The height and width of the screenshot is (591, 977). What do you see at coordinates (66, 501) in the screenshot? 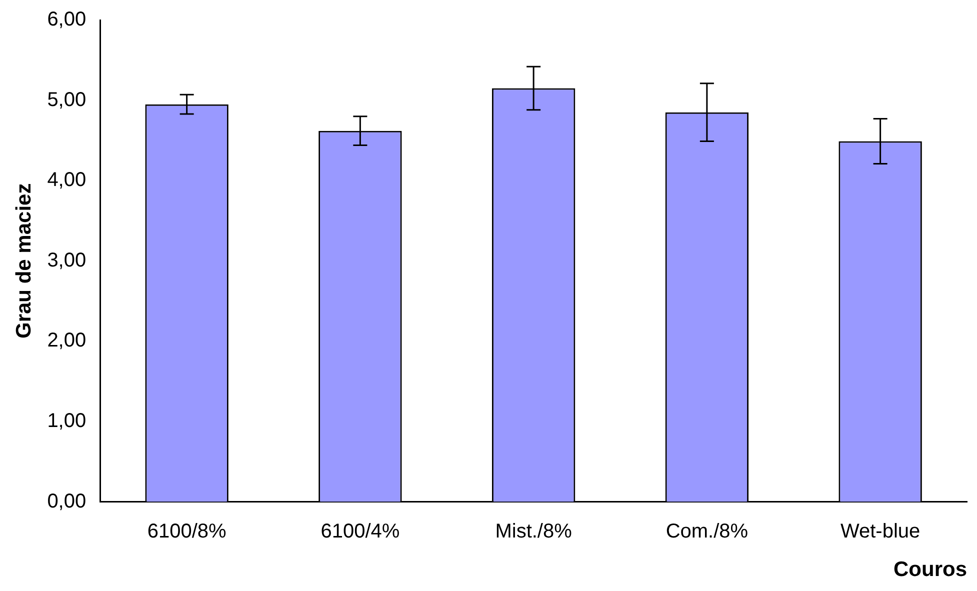
I see `y-tick-label: 0,00` at bounding box center [66, 501].